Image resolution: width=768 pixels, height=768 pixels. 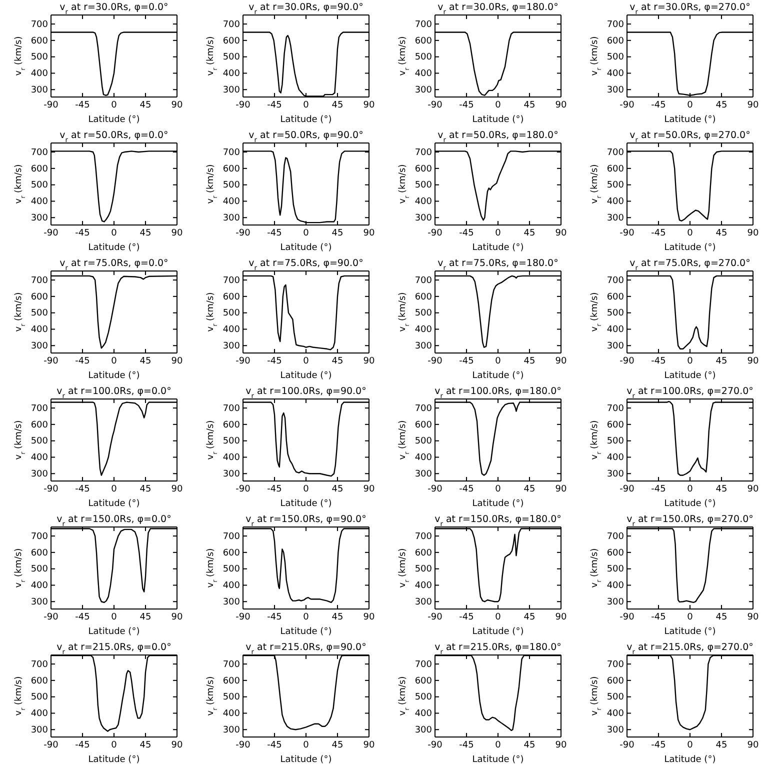 What do you see at coordinates (306, 521) in the screenshot?
I see `chart-title: v$_{r}$ at r=150.0Rs, φ=90.0°` at bounding box center [306, 521].